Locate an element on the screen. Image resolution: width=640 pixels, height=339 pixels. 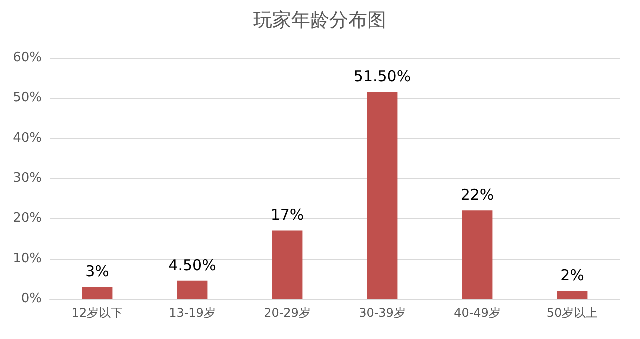
x-tick-label: 50岁以上 is located at coordinates (572, 313).